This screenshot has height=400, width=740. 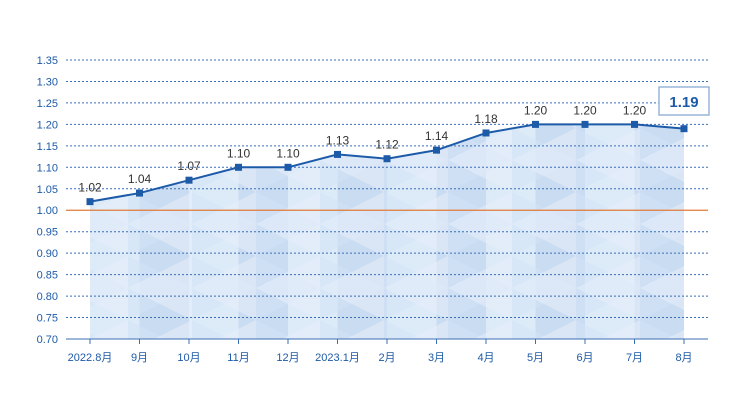 I want to click on y-tick-label: 0.90, so click(x=47, y=254).